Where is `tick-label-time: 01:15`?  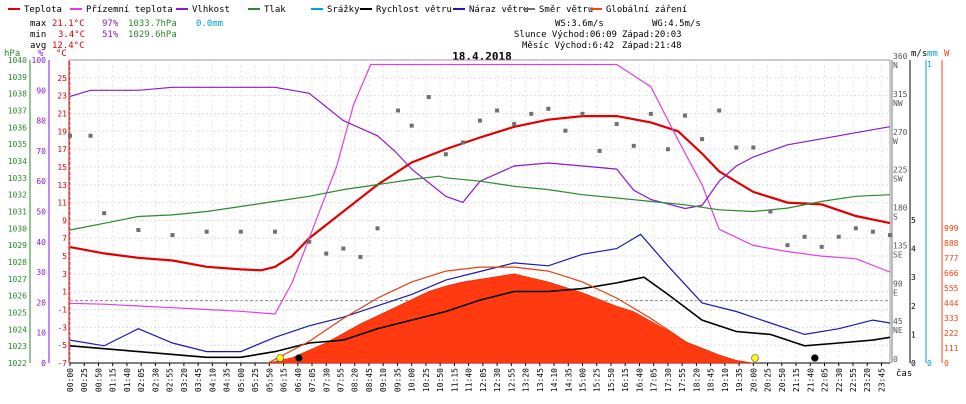
tick-label-time: 01:15 is located at coordinates (113, 380).